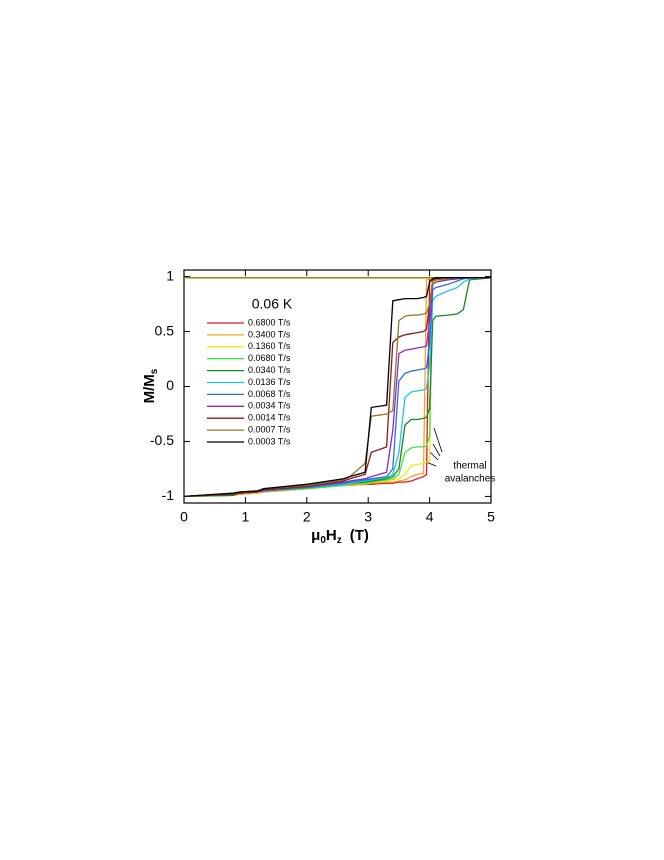  Describe the element at coordinates (165, 330) in the screenshot. I see `y-tick-label: 0.5` at that location.